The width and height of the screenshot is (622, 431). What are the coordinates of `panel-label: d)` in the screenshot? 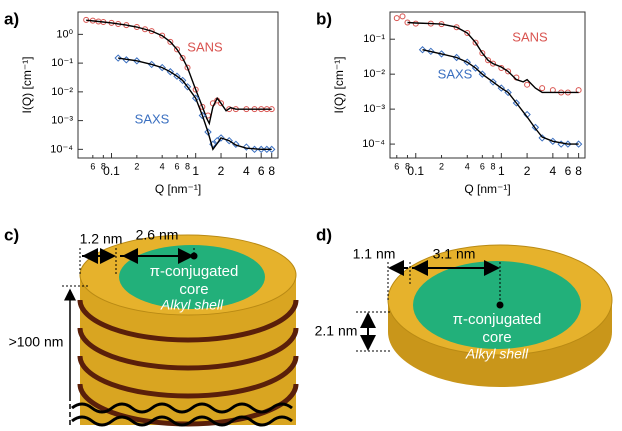 It's located at (324, 234).